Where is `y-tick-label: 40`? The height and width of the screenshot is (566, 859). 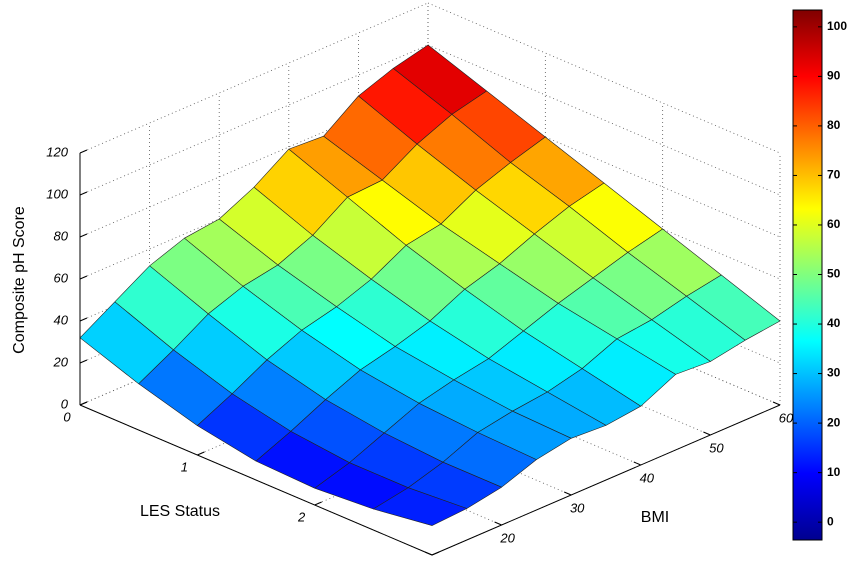 y-tick-label: 40 is located at coordinates (647, 477).